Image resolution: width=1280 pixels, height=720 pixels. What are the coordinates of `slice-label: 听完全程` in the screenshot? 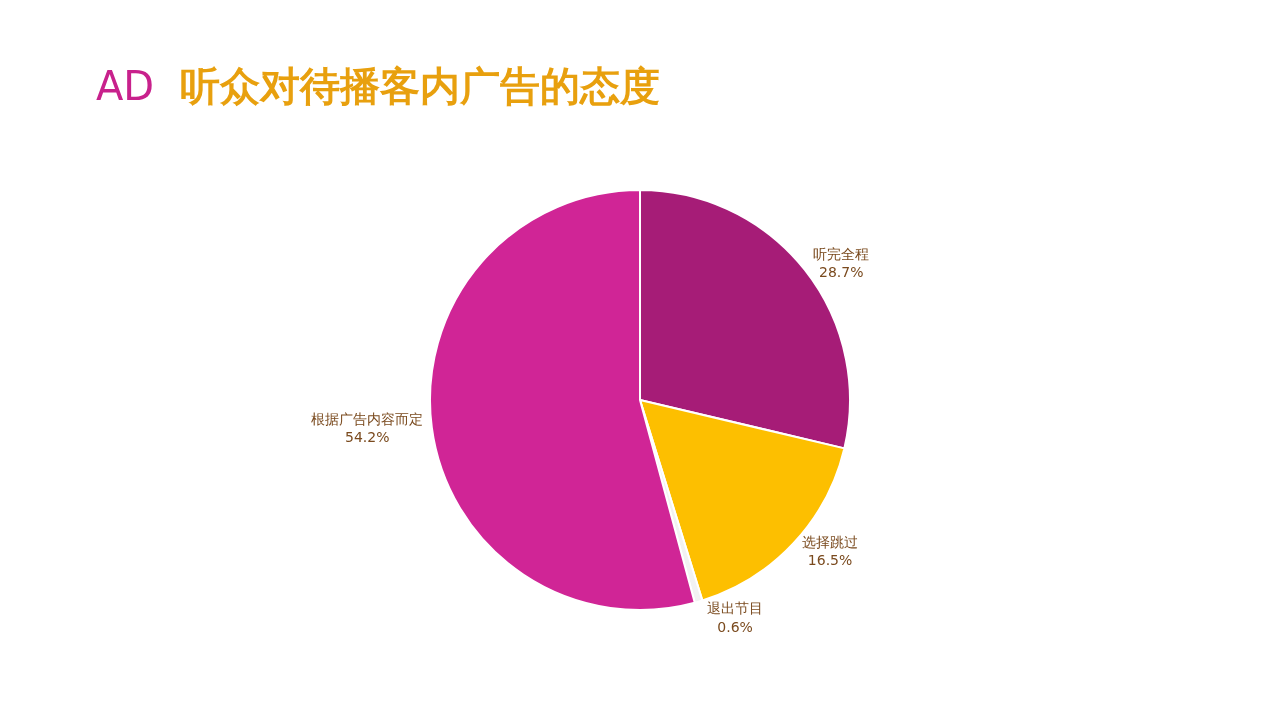 It's located at (841, 254).